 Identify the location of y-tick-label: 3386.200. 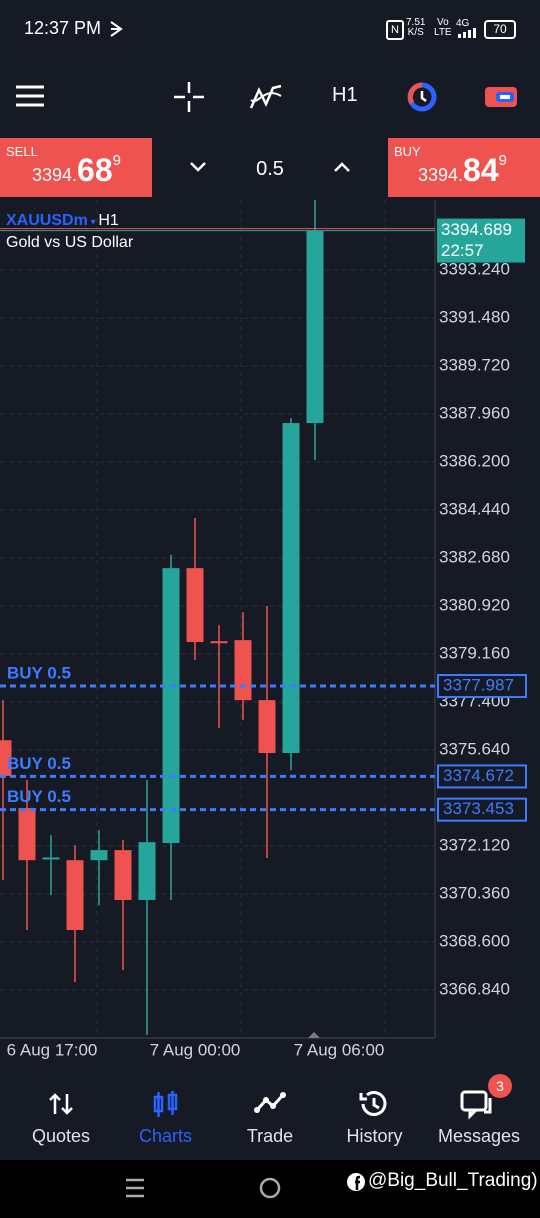
(474, 461).